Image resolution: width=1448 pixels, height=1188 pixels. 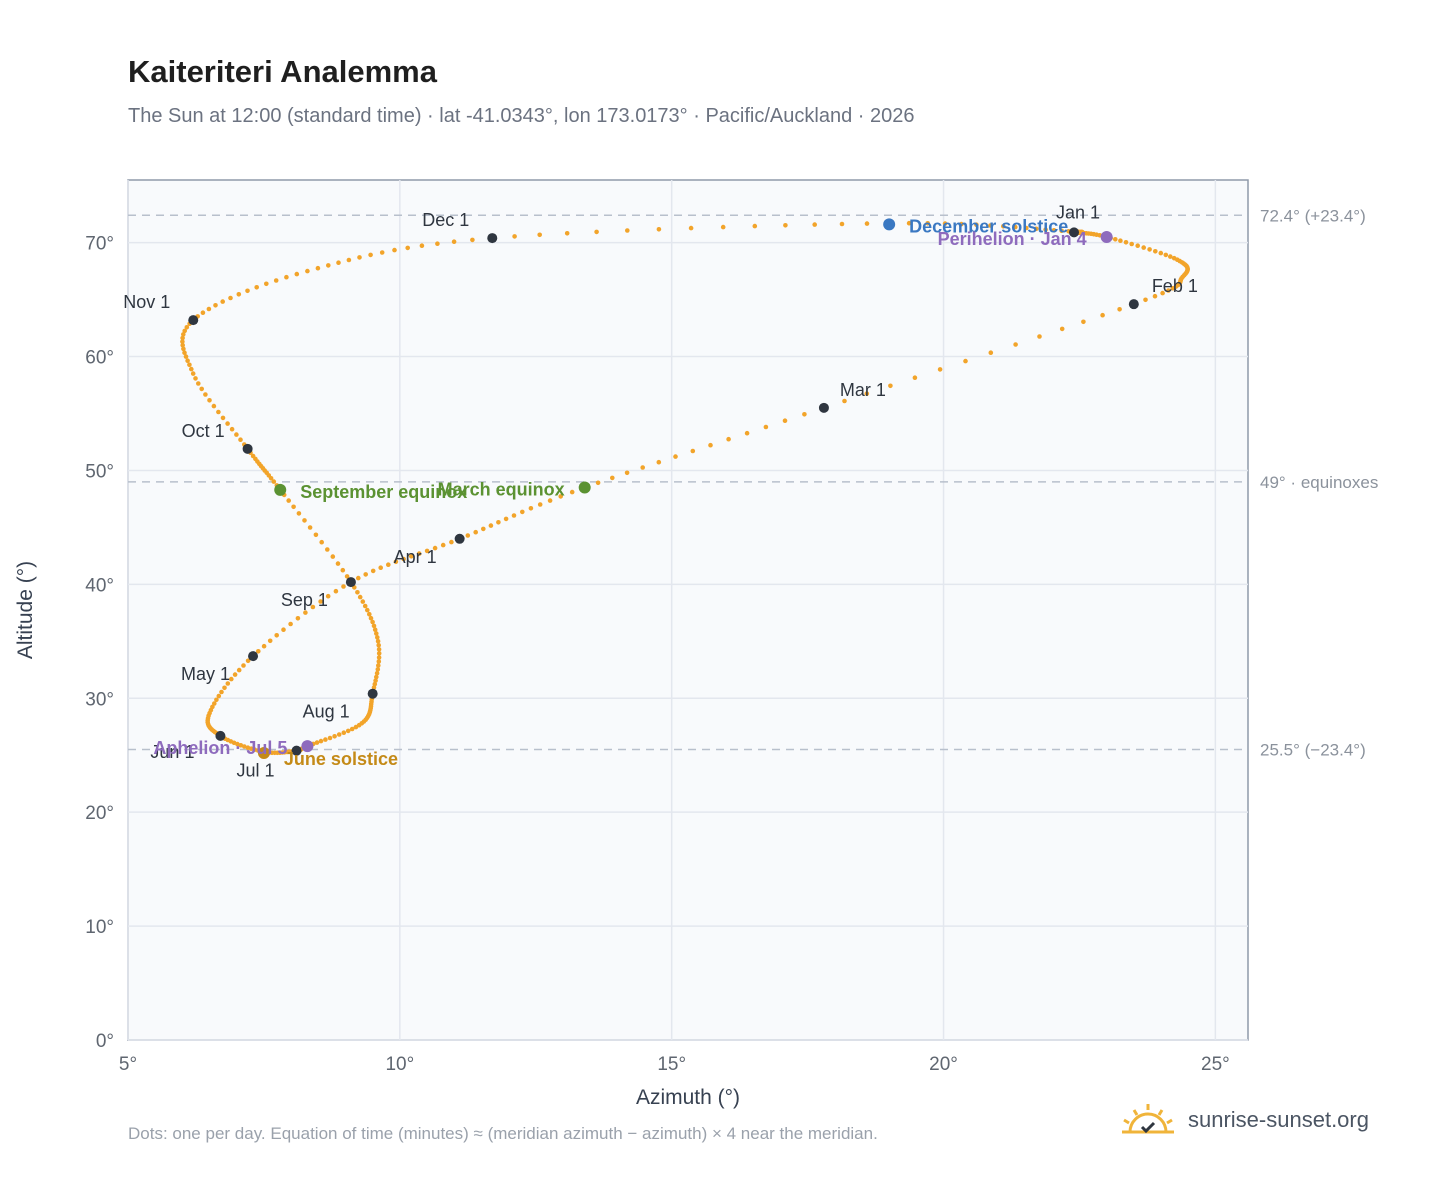 I want to click on x-tick-label: 20°, so click(x=943, y=1064).